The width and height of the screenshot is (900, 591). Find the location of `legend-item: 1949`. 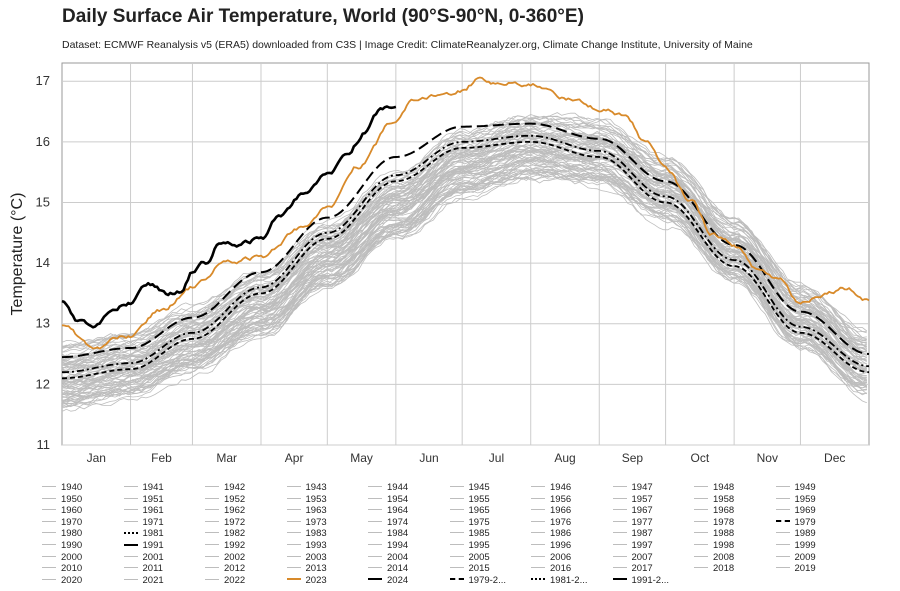

legend-item: 1949 is located at coordinates (795, 487).